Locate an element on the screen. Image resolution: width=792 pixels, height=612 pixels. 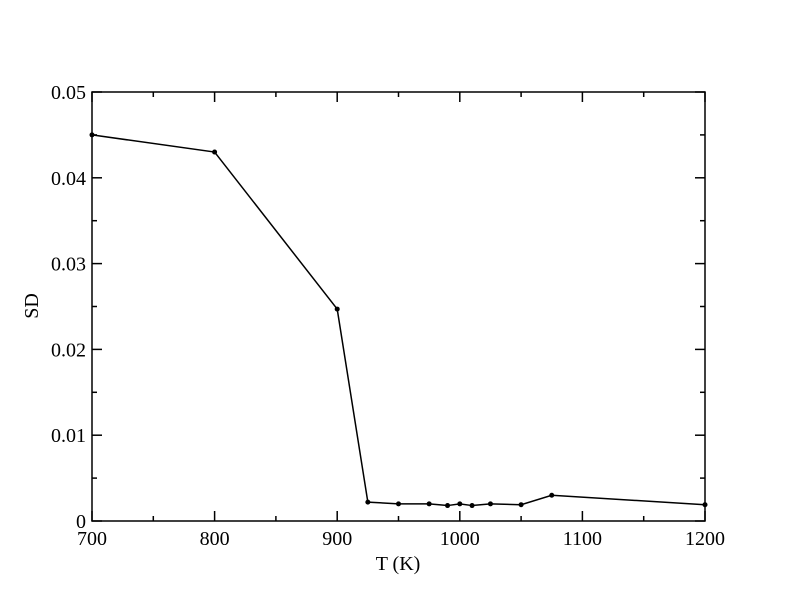
x-tick-label: 700 is located at coordinates (92, 539).